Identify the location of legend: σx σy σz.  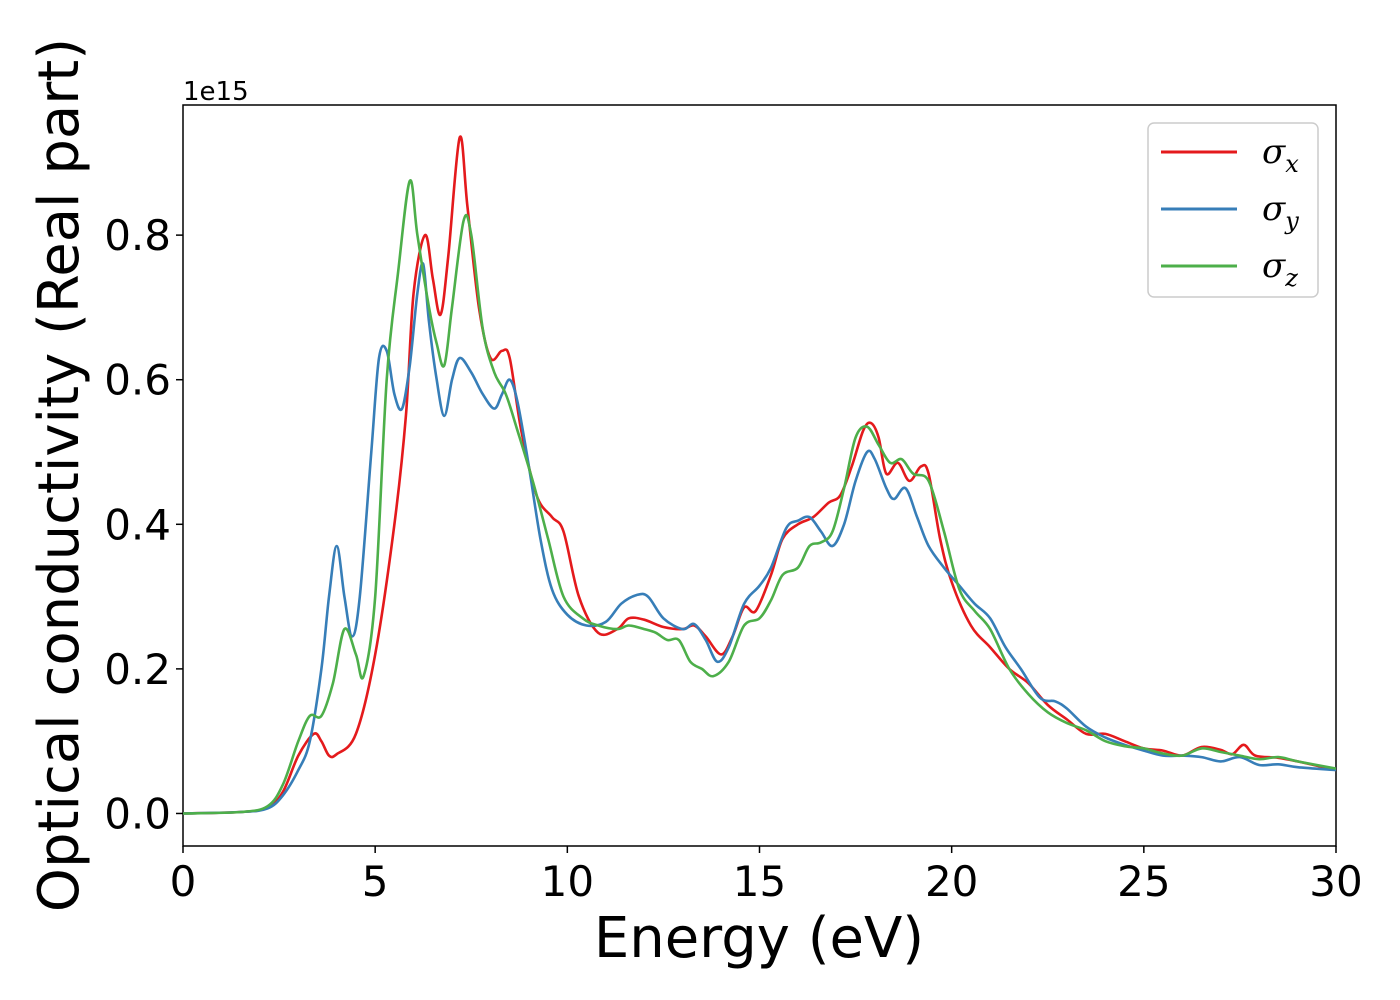
(1233, 210).